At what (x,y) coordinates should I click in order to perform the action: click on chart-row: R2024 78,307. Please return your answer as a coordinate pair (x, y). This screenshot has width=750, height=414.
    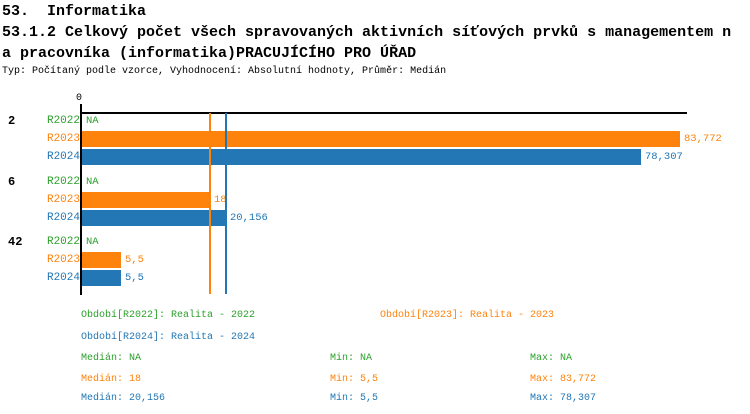
    Looking at the image, I should click on (375, 157).